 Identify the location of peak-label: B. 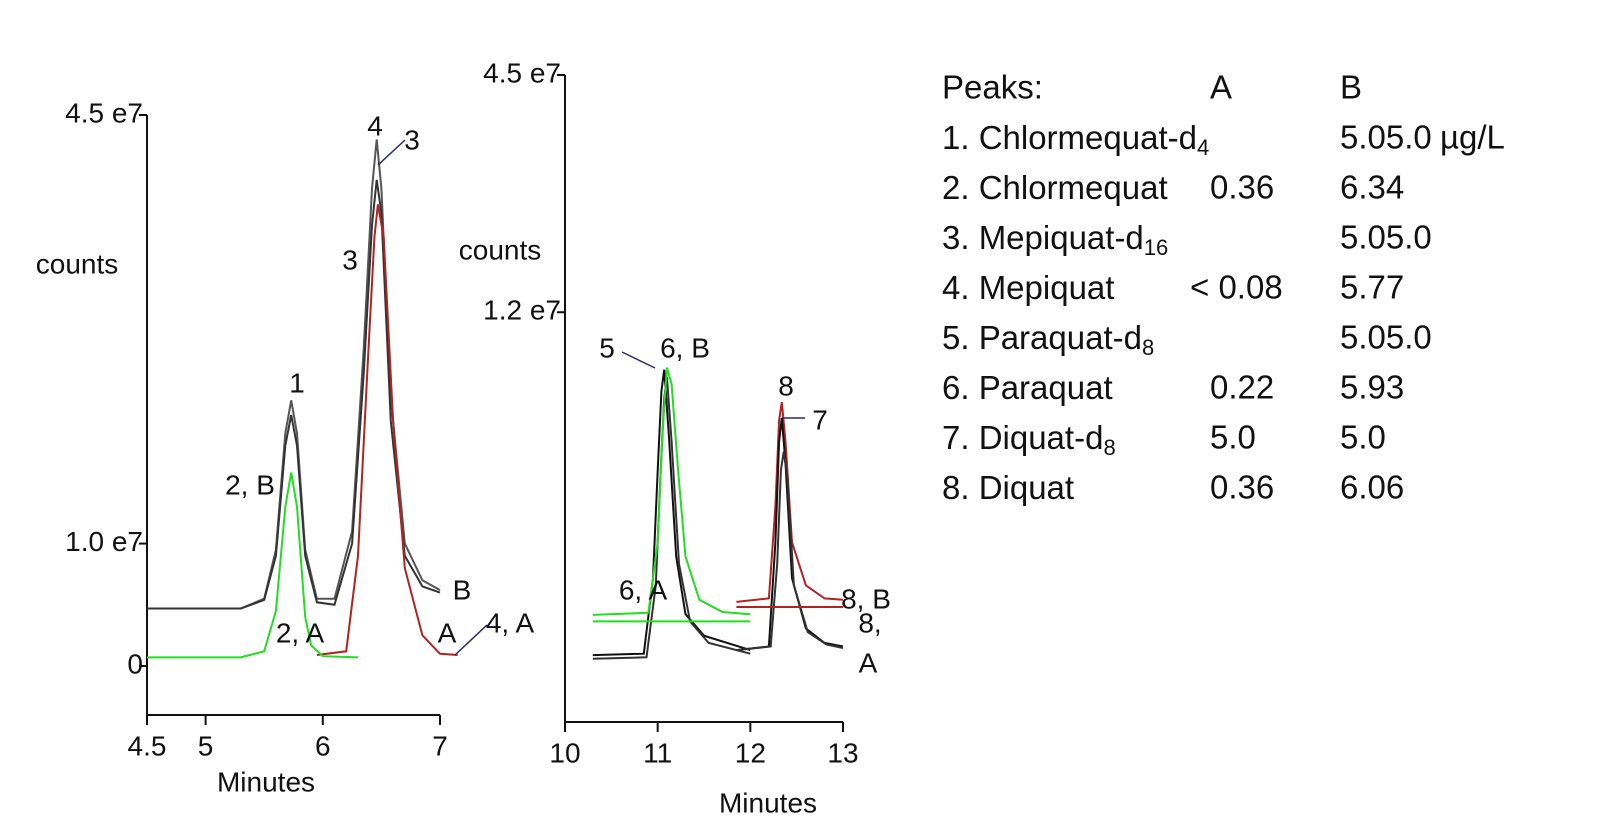
(462, 589).